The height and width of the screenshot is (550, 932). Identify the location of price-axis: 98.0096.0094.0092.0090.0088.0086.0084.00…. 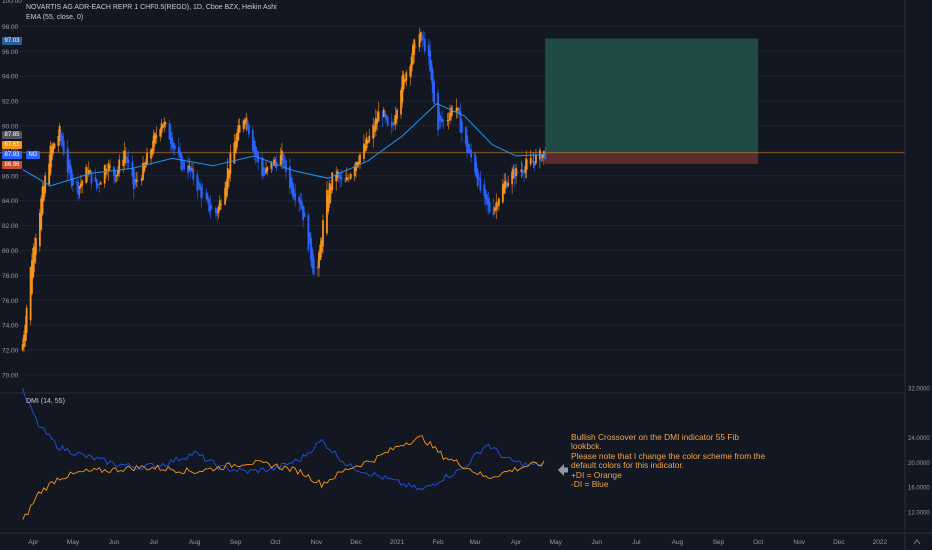
(12, 190).